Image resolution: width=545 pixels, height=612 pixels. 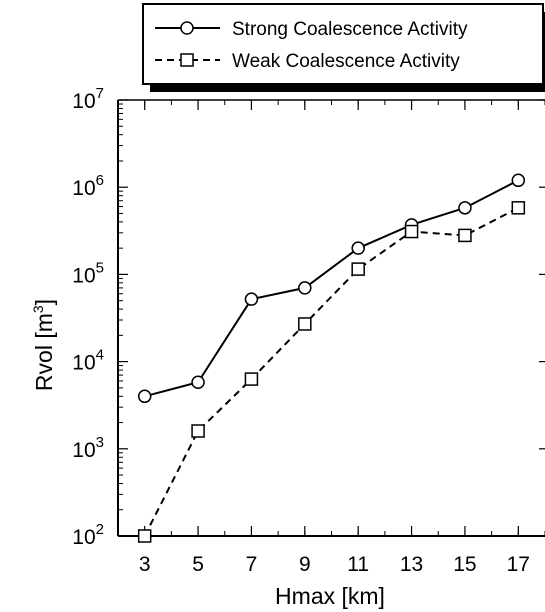 I want to click on legend-marker-strong, so click(x=187, y=28).